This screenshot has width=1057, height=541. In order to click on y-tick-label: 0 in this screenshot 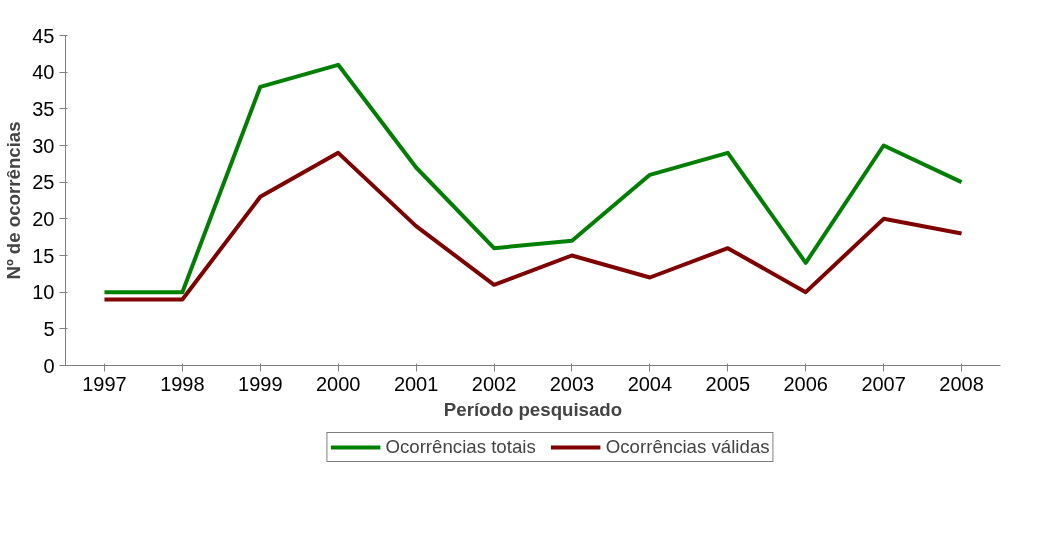, I will do `click(49, 365)`.